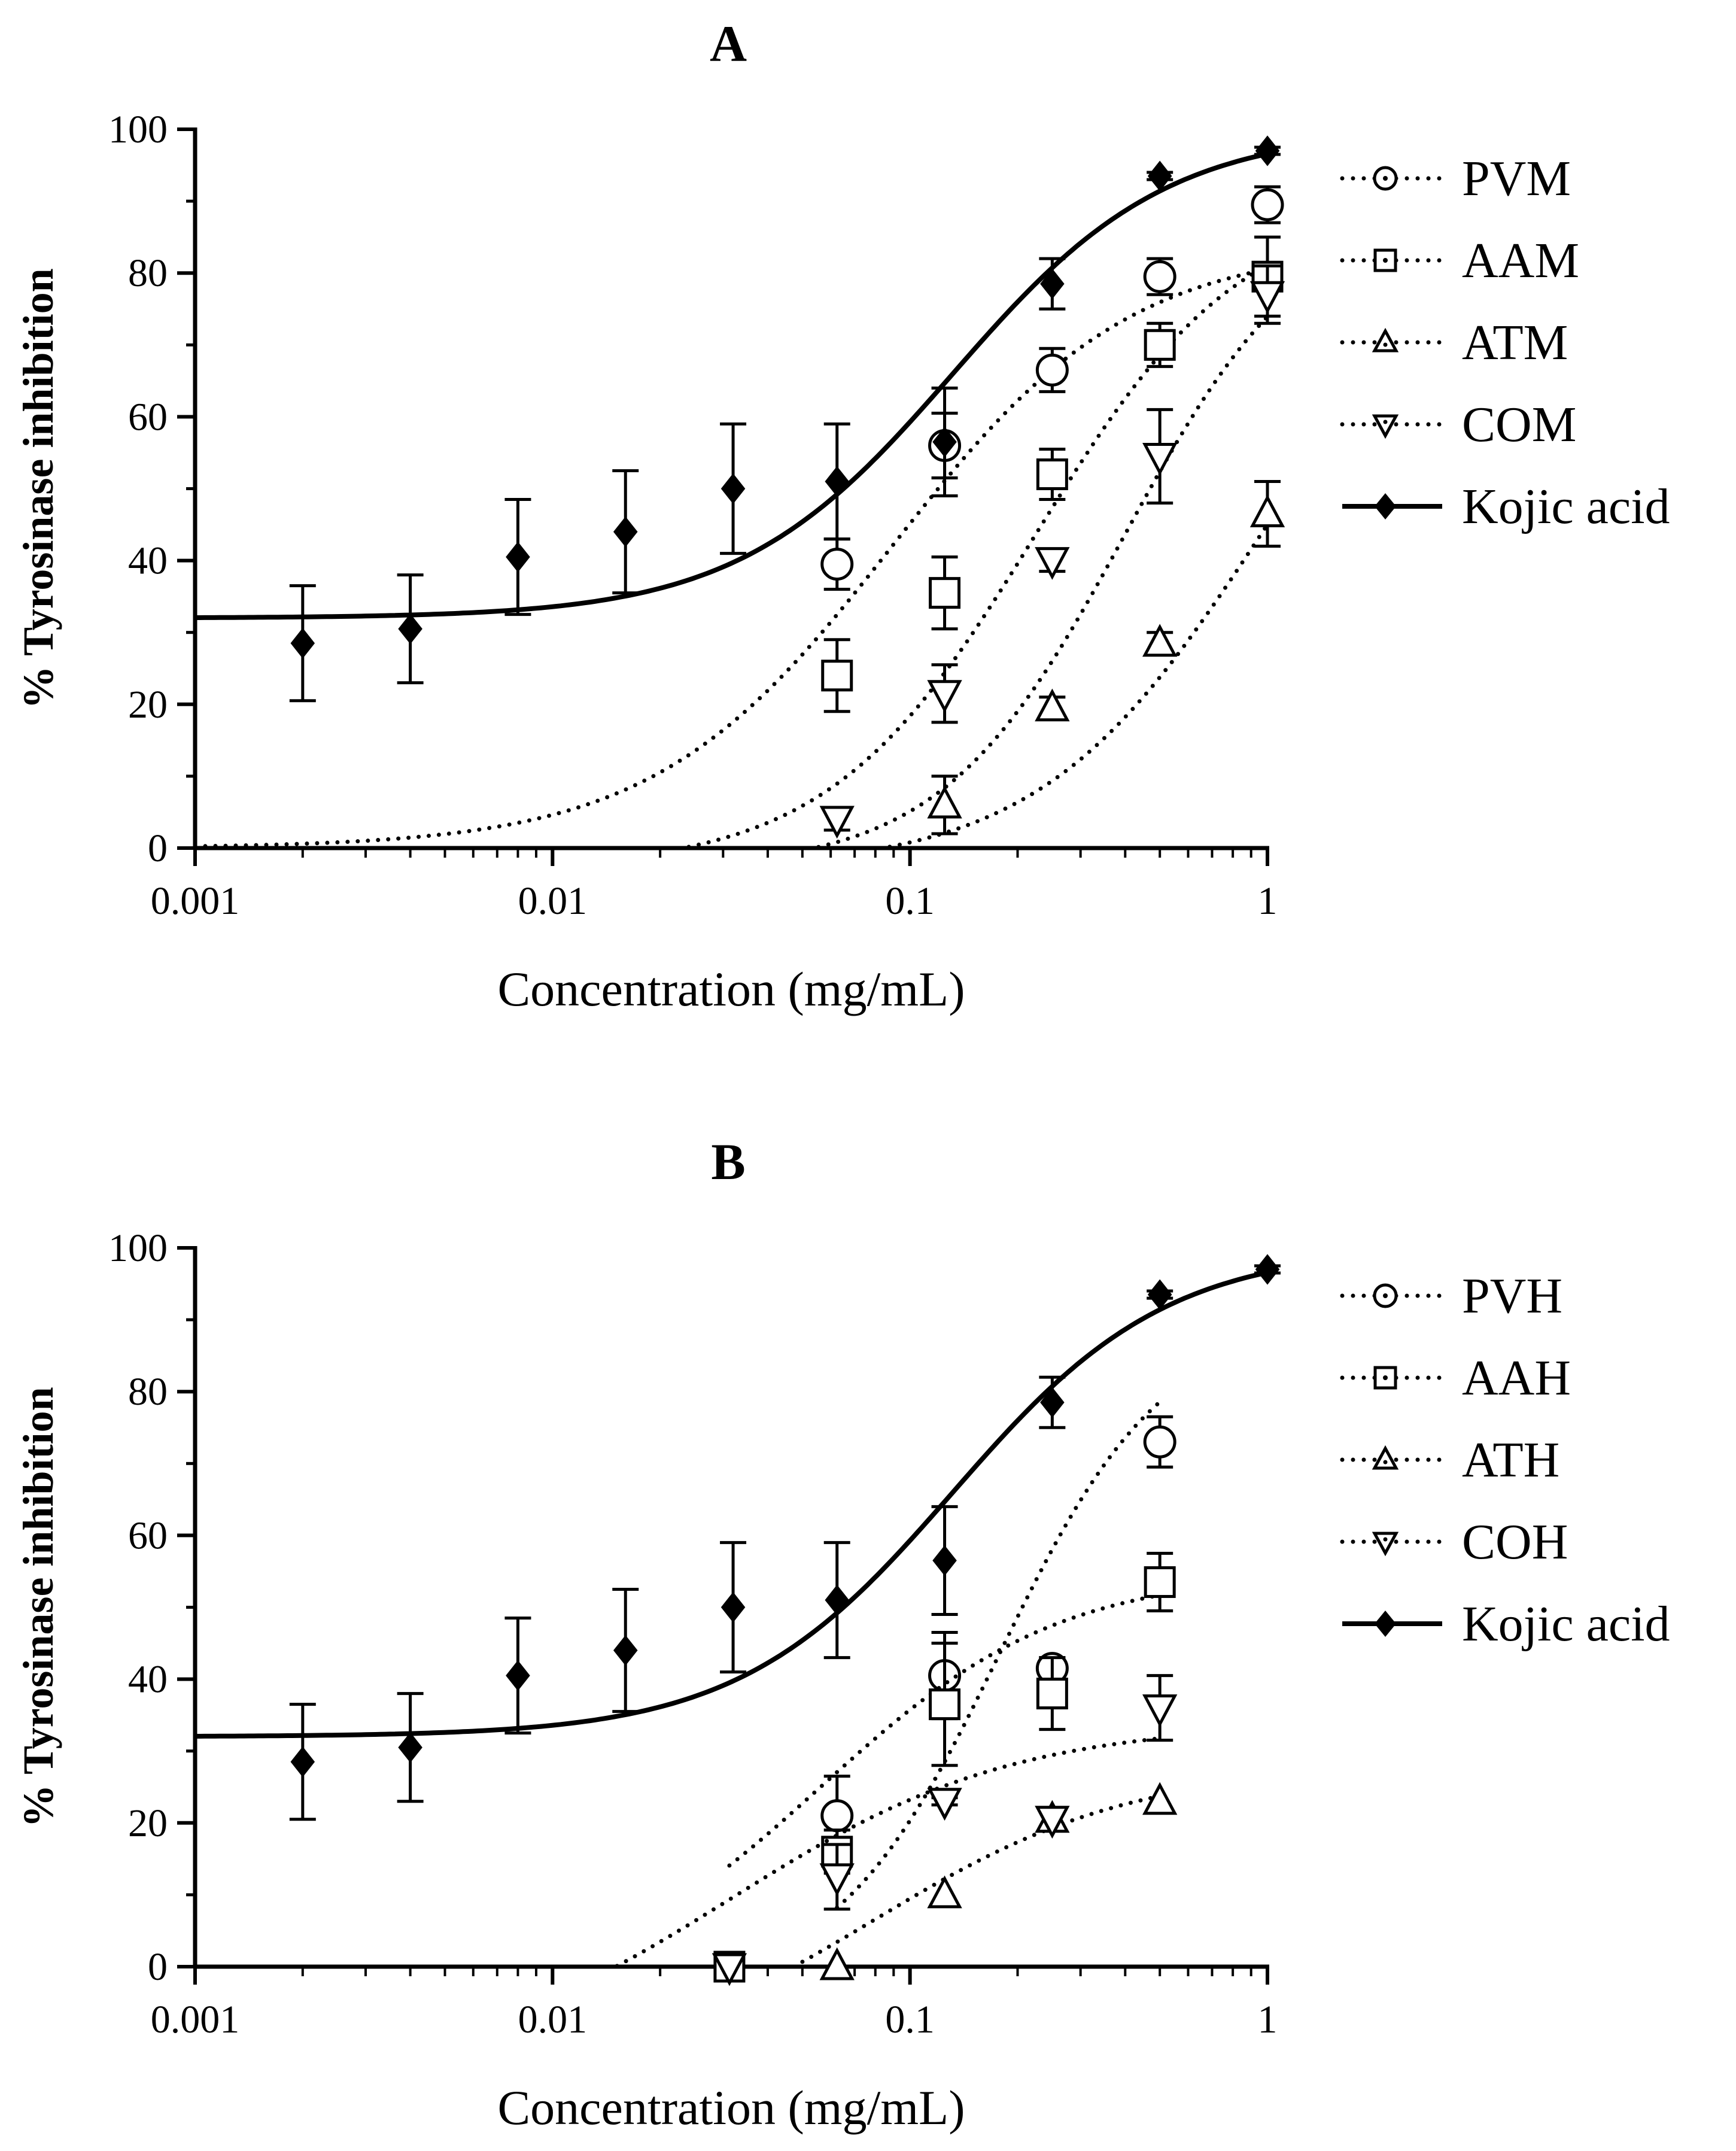  What do you see at coordinates (1454, 342) in the screenshot?
I see `legend-entry: ATM` at bounding box center [1454, 342].